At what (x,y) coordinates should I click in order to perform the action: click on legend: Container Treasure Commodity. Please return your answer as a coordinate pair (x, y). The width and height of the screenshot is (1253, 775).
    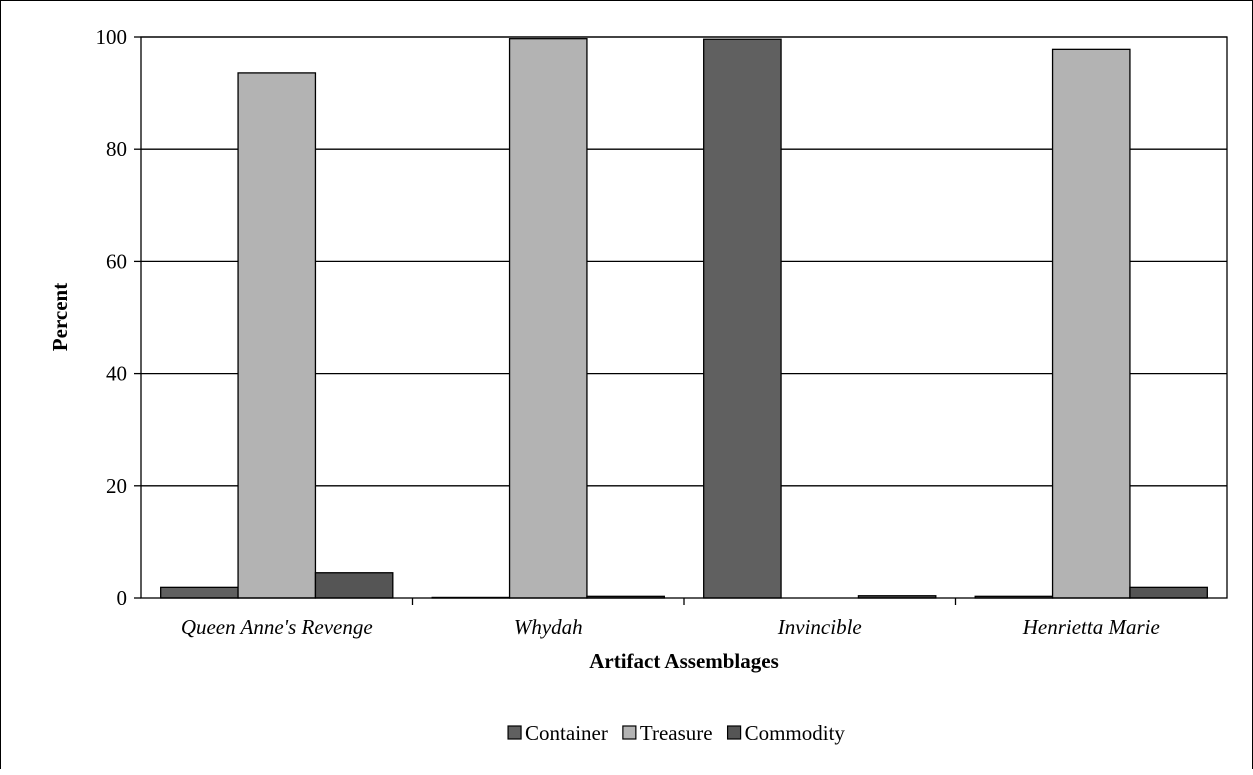
    Looking at the image, I should click on (676, 733).